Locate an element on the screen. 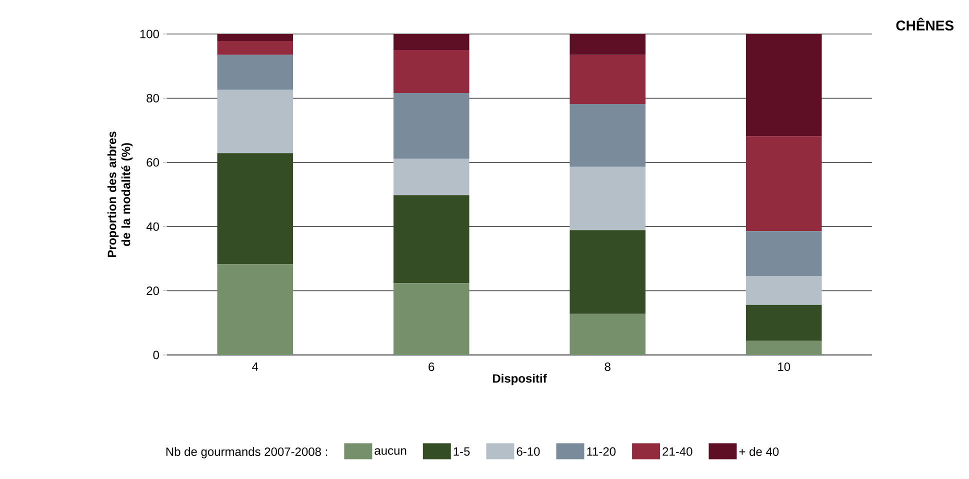 The image size is (969, 479). legend-title: Nb de gourmands 2007-2008 : is located at coordinates (247, 452).